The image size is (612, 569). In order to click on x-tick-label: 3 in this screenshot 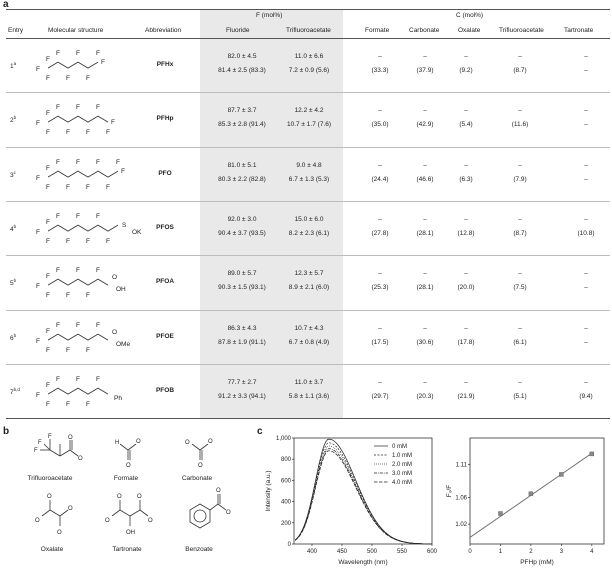, I will do `click(562, 552)`.